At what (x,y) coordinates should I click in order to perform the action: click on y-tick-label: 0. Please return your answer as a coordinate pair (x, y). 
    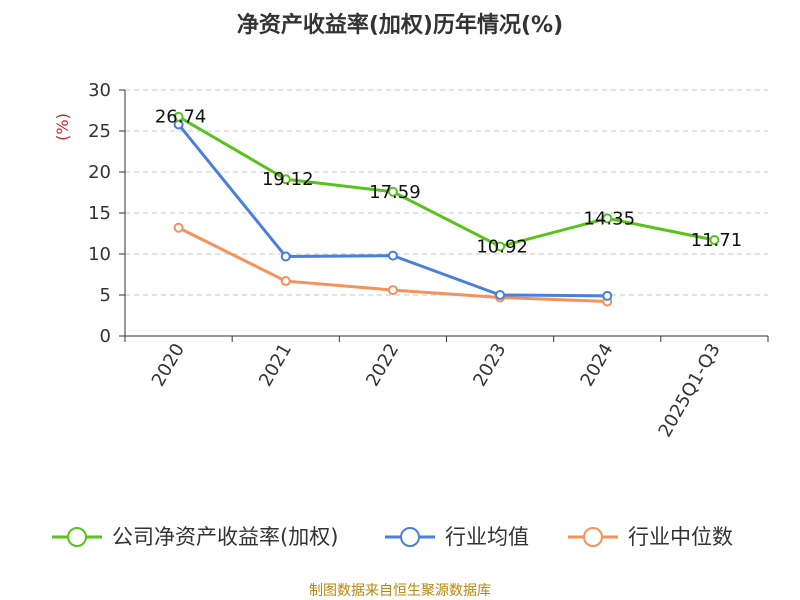
    Looking at the image, I should click on (105, 336).